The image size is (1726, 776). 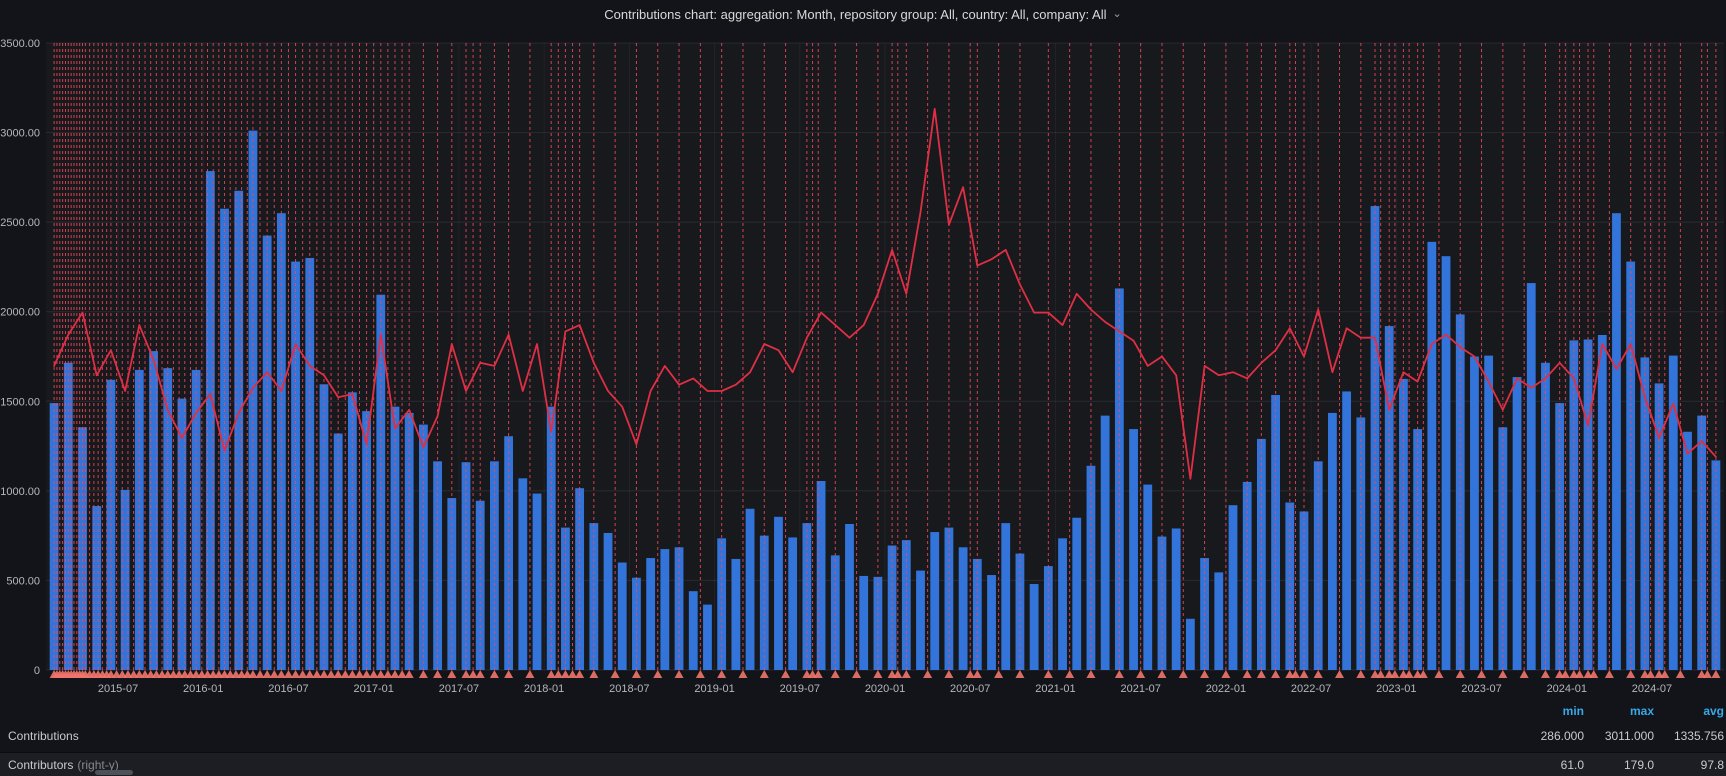 What do you see at coordinates (1713, 711) in the screenshot?
I see `legend-sort-avg: avg` at bounding box center [1713, 711].